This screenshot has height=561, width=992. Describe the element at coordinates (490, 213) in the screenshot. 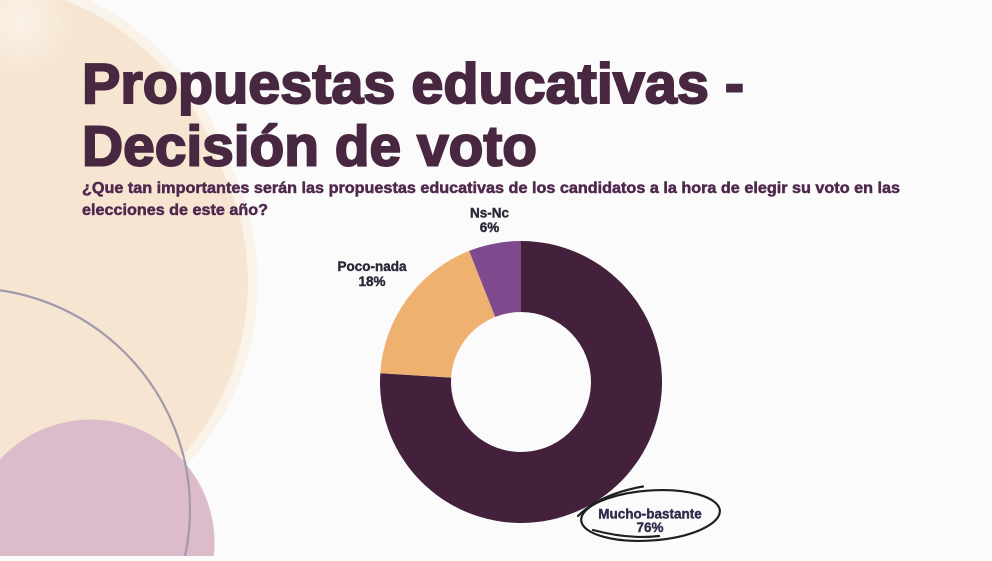

I see `svg-text: Ns-Nc` at that location.